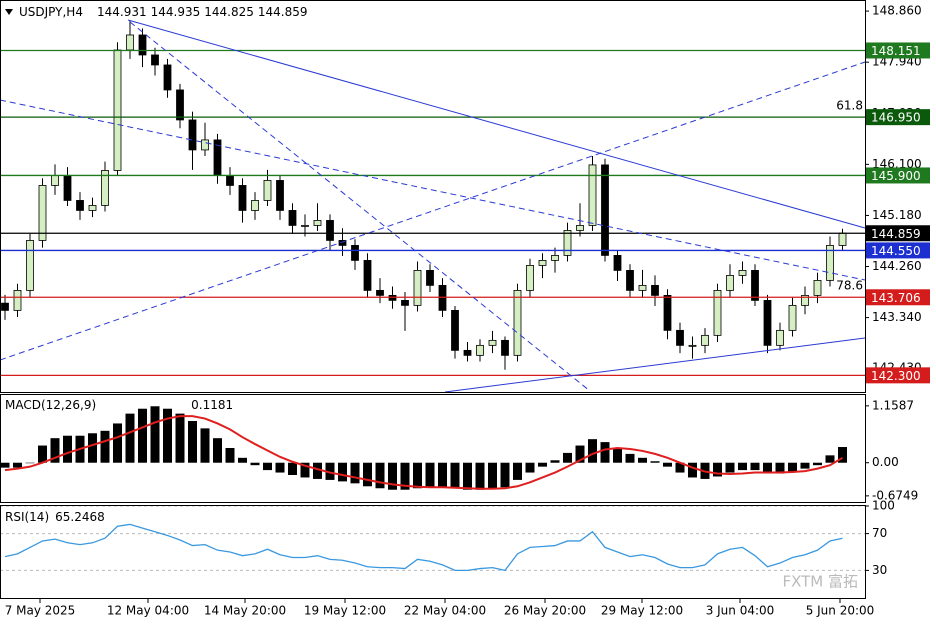  I want to click on y-tick-label: 146.100, so click(897, 164).